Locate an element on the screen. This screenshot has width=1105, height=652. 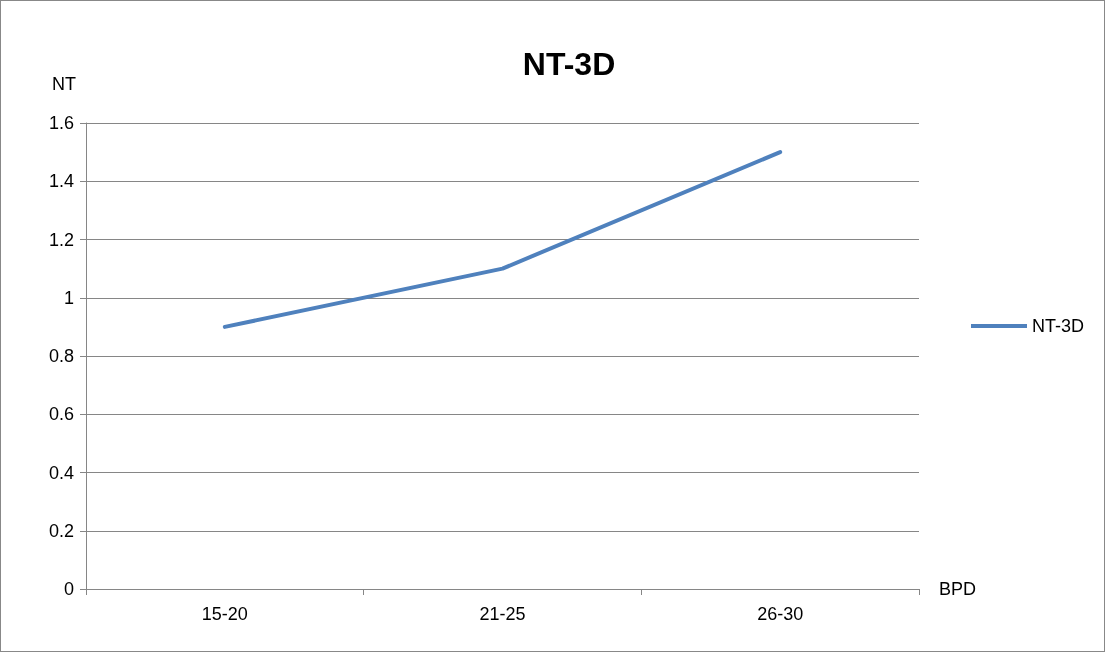
y-tick-label: 0 is located at coordinates (68, 589).